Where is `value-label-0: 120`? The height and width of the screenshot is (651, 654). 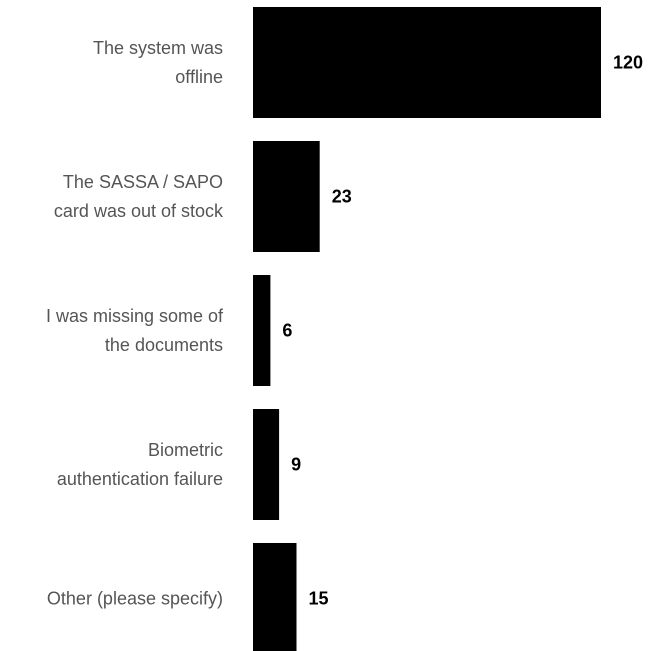 value-label-0: 120 is located at coordinates (628, 63).